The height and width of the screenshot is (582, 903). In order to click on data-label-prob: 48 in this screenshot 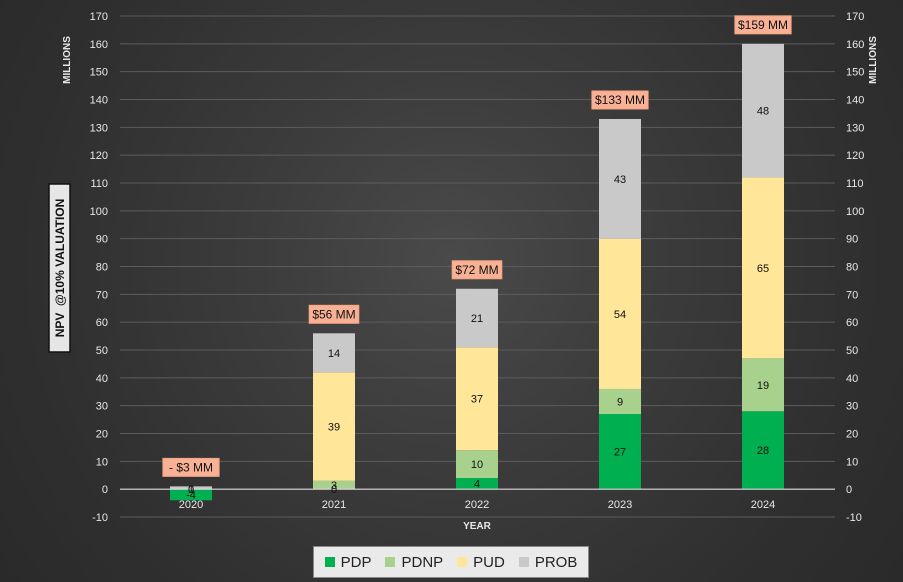, I will do `click(763, 112)`.